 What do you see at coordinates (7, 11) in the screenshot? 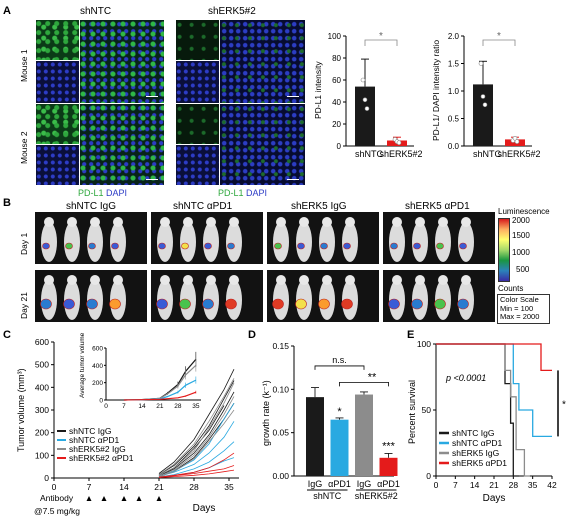
I see `panel-letter-a: A` at bounding box center [7, 11].